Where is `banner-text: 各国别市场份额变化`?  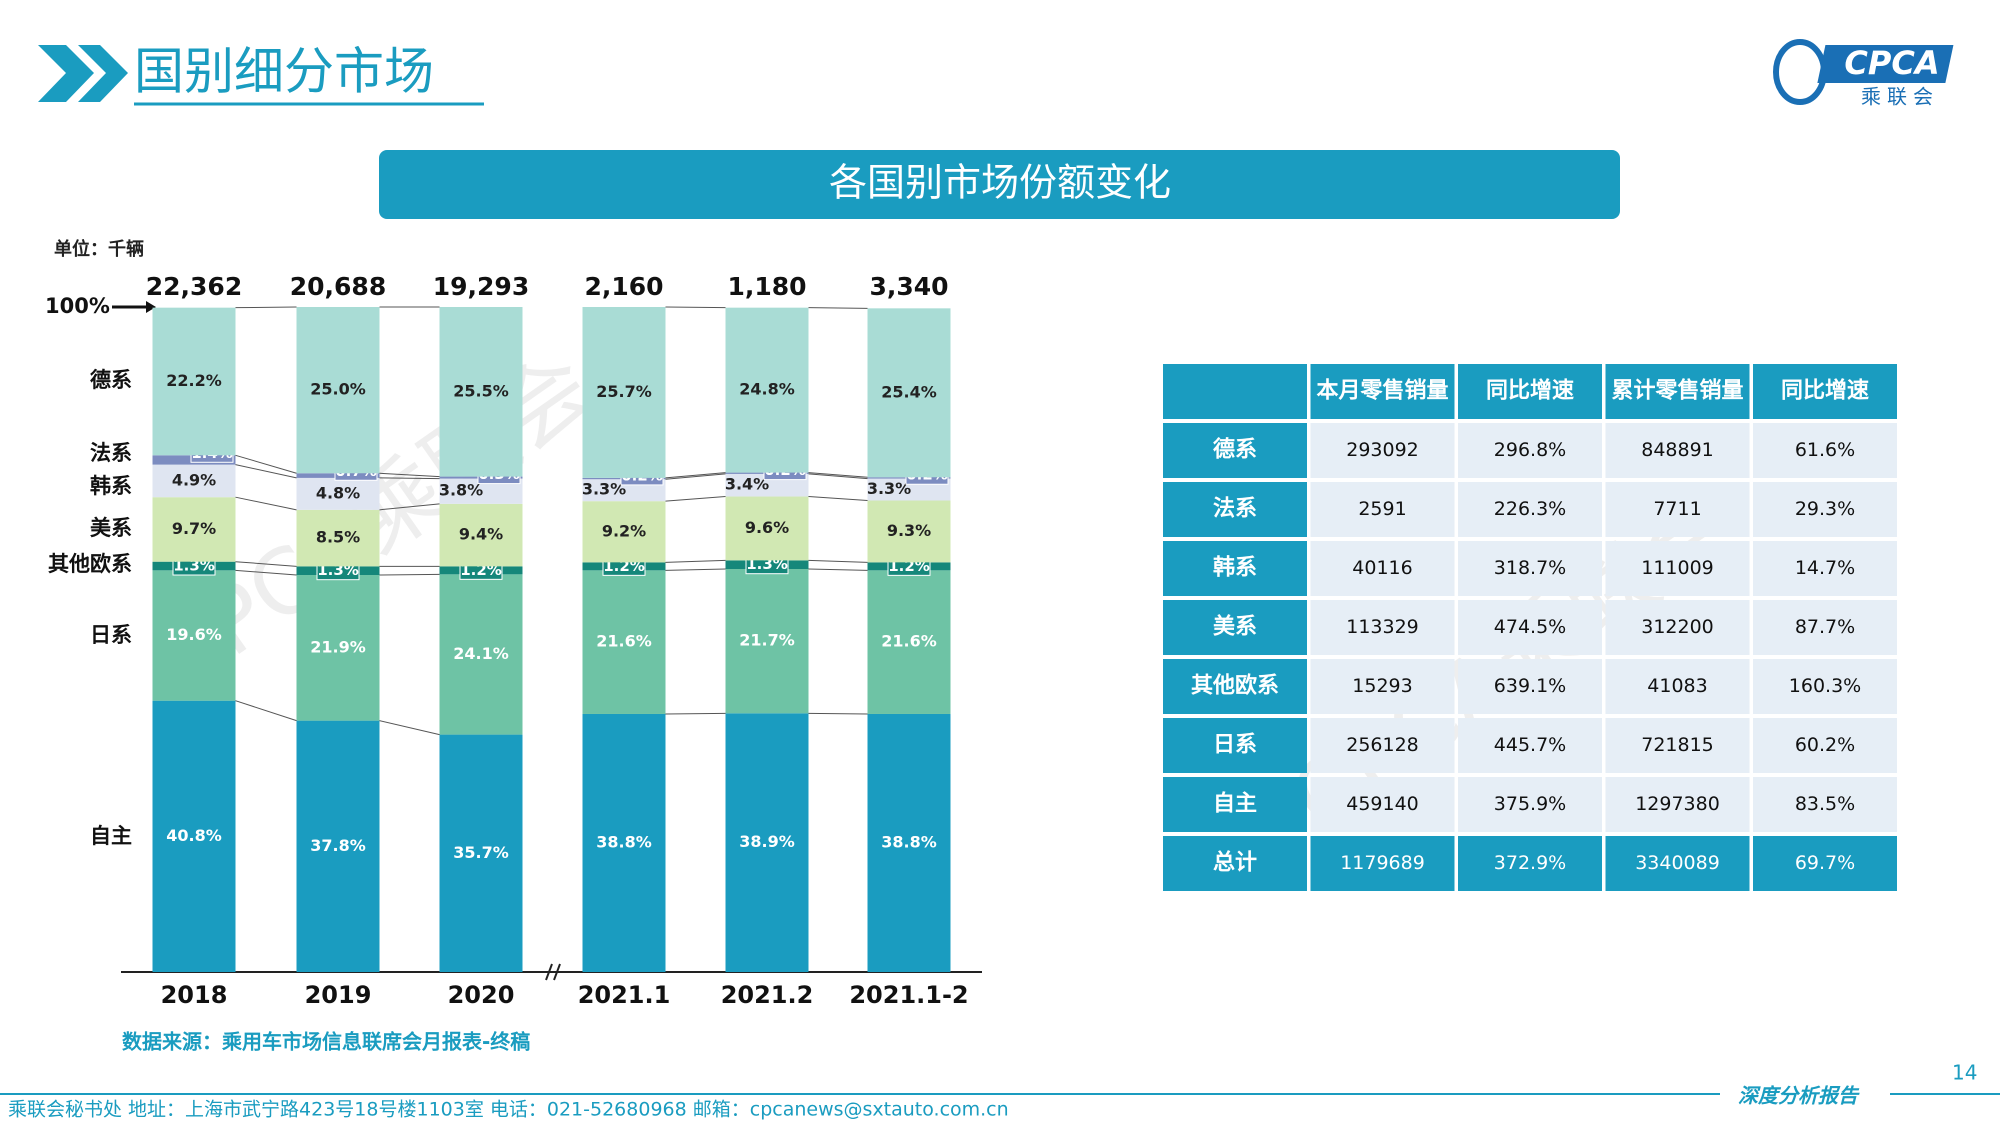
banner-text: 各国别市场份额变化 is located at coordinates (1000, 183).